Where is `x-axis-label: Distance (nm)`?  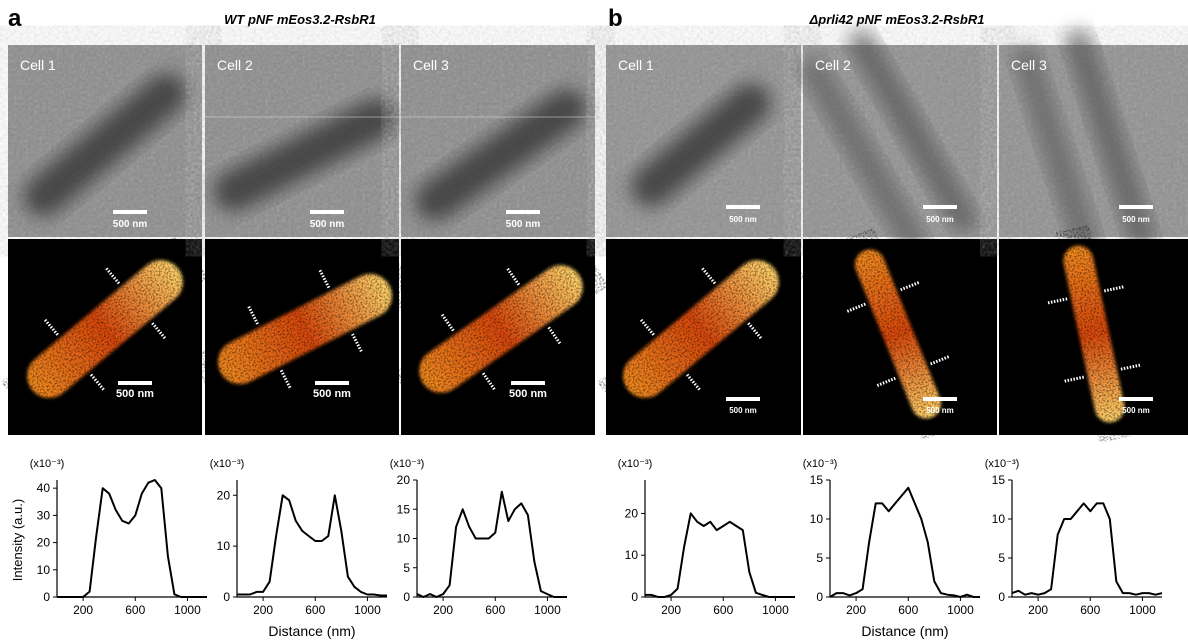
x-axis-label: Distance (nm) is located at coordinates (311, 631).